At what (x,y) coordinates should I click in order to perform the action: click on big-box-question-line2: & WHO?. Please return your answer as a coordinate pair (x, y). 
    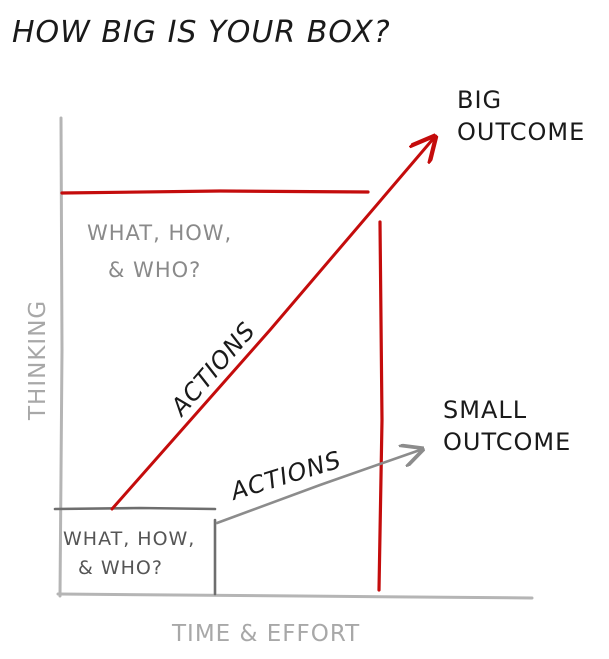
    Looking at the image, I should click on (154, 270).